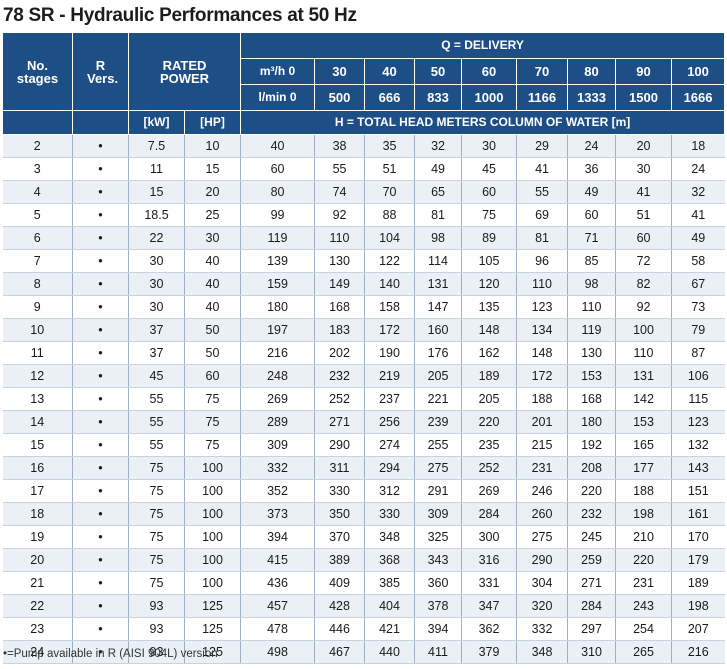  I want to click on header-rated-power: RATED POWER, so click(184, 71).